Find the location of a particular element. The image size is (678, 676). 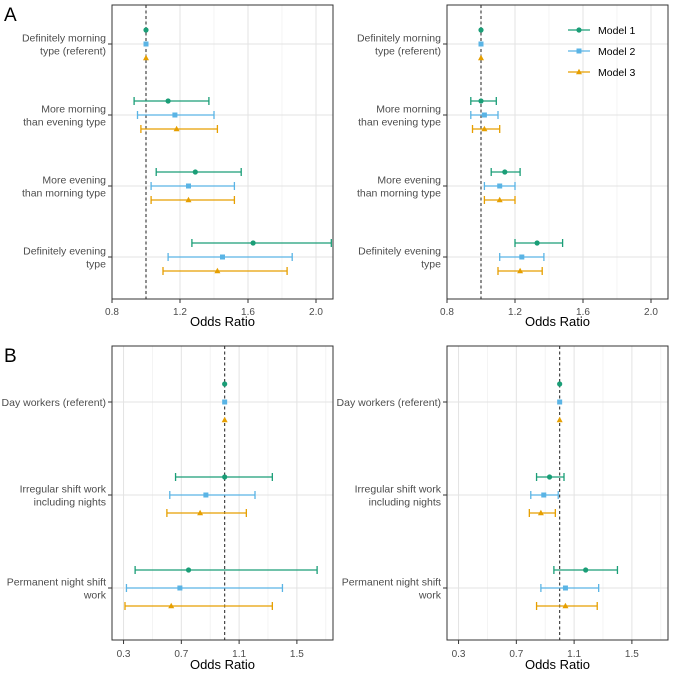

y-category-label: More evening than morning type is located at coordinates (399, 187).